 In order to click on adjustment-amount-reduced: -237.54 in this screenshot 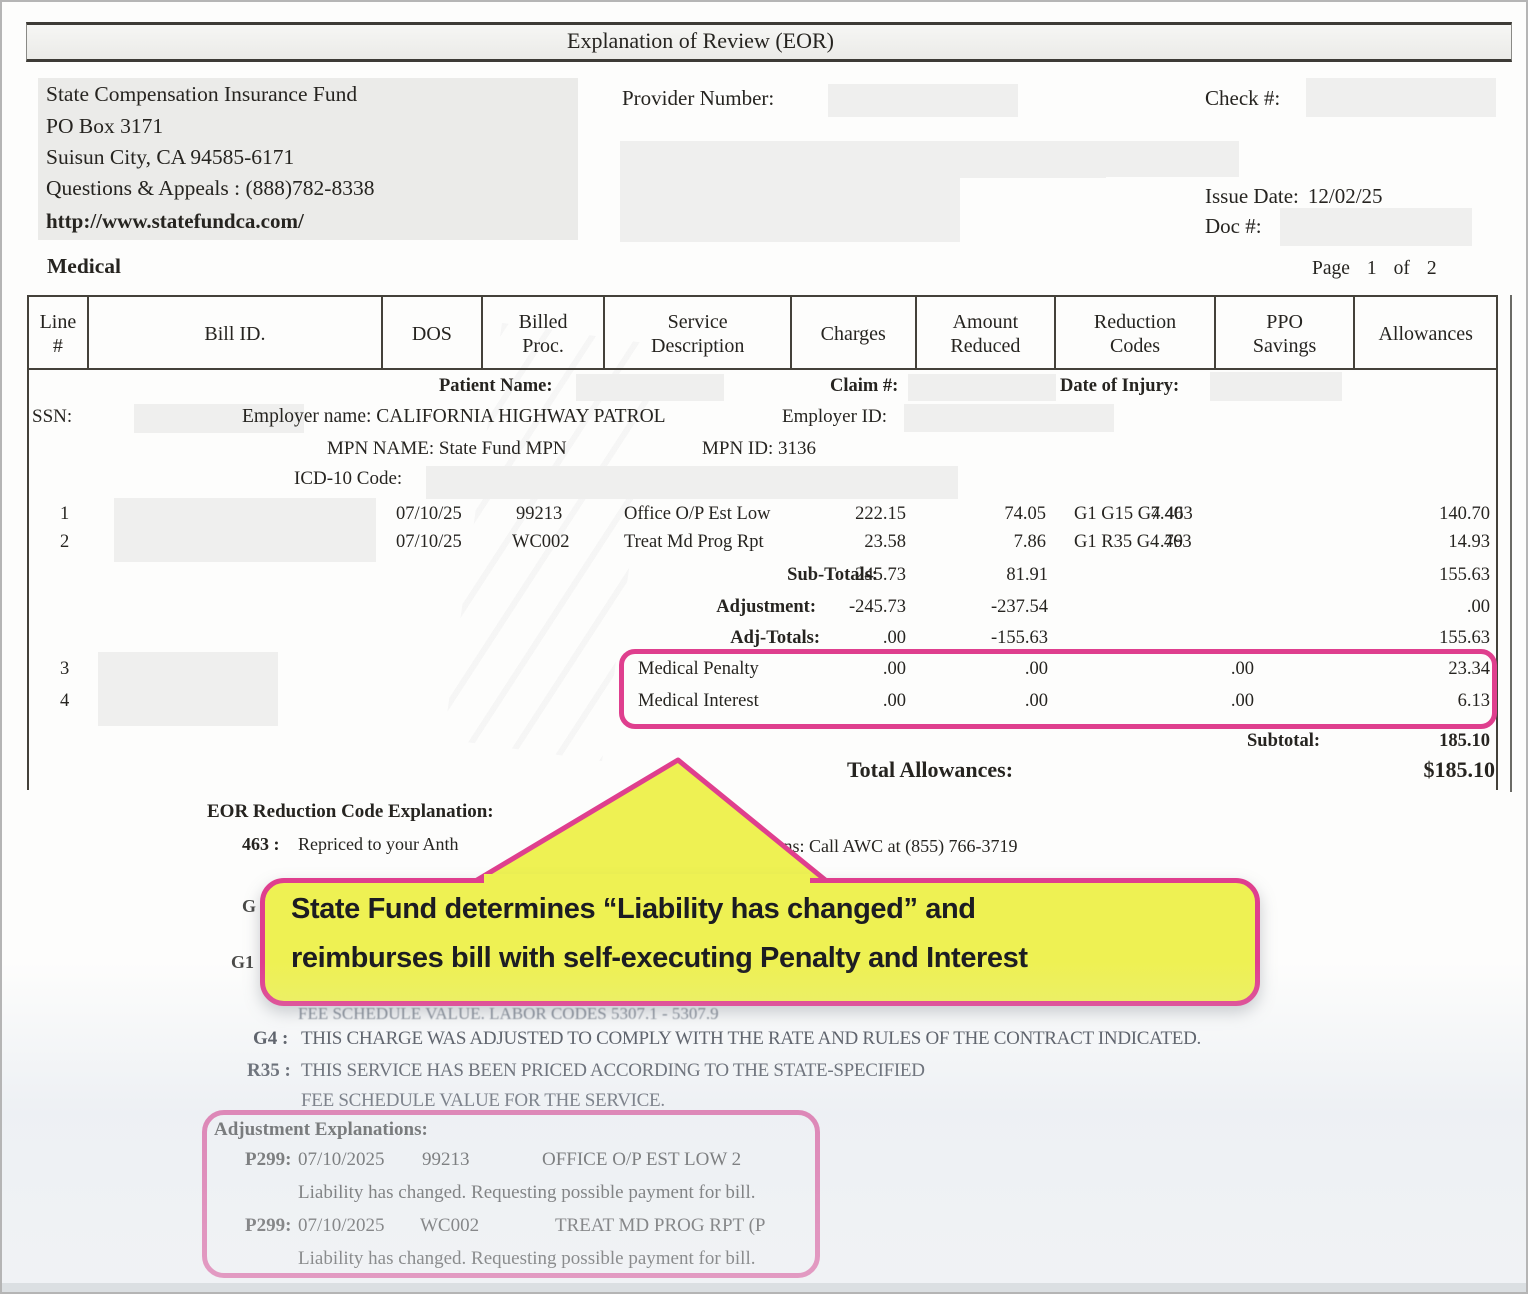, I will do `click(1019, 607)`.